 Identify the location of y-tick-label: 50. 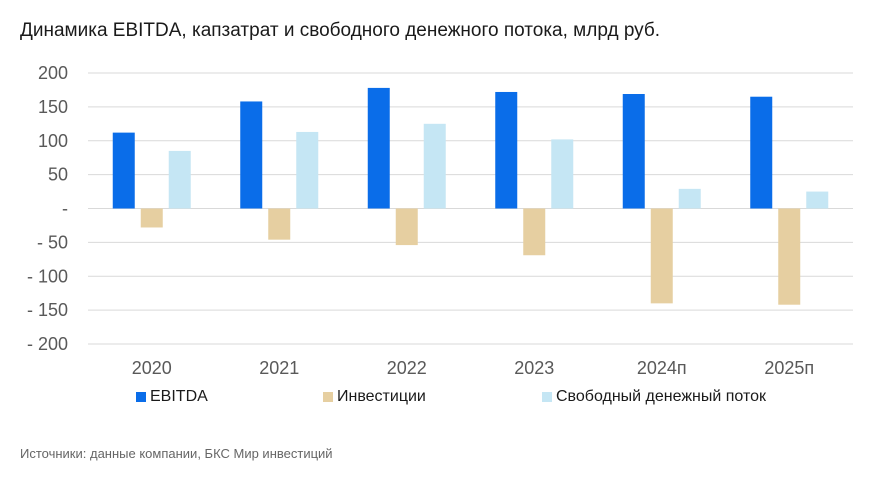
(58, 175).